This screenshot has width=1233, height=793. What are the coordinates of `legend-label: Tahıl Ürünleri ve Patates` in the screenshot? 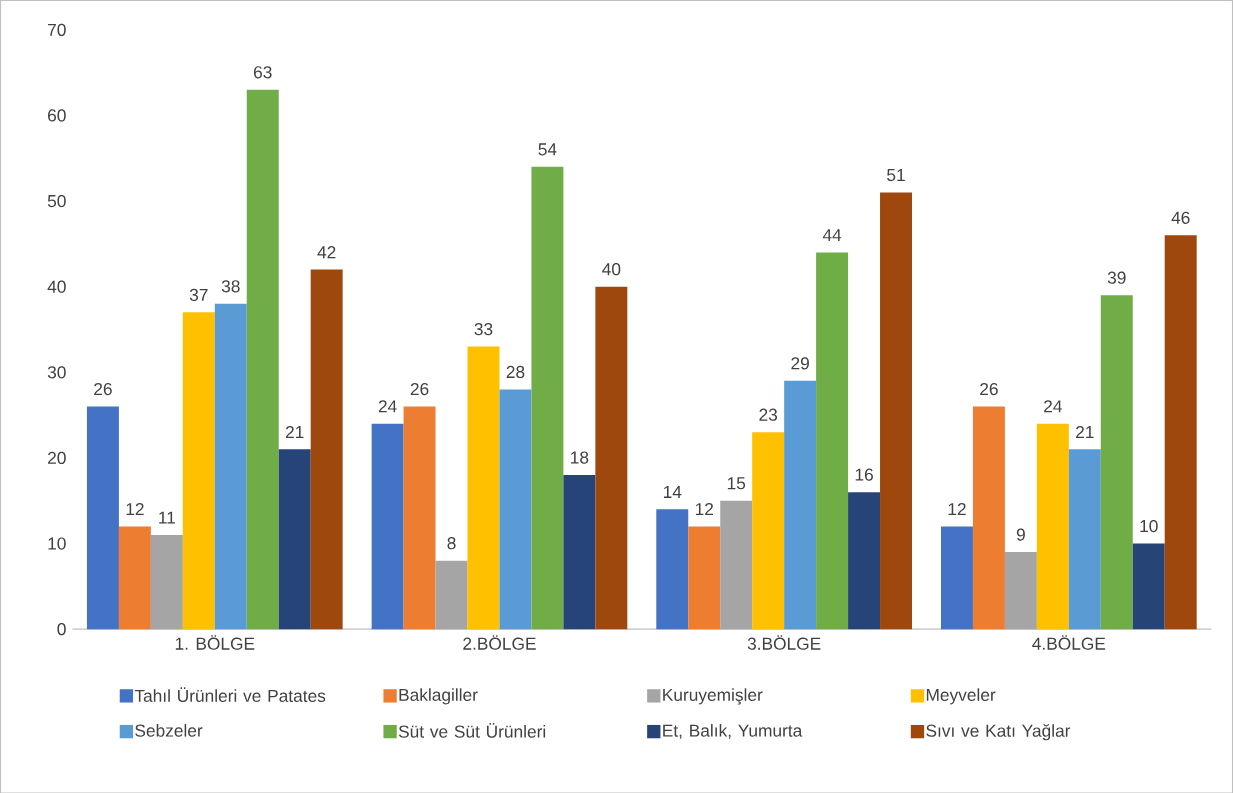 It's located at (230, 694).